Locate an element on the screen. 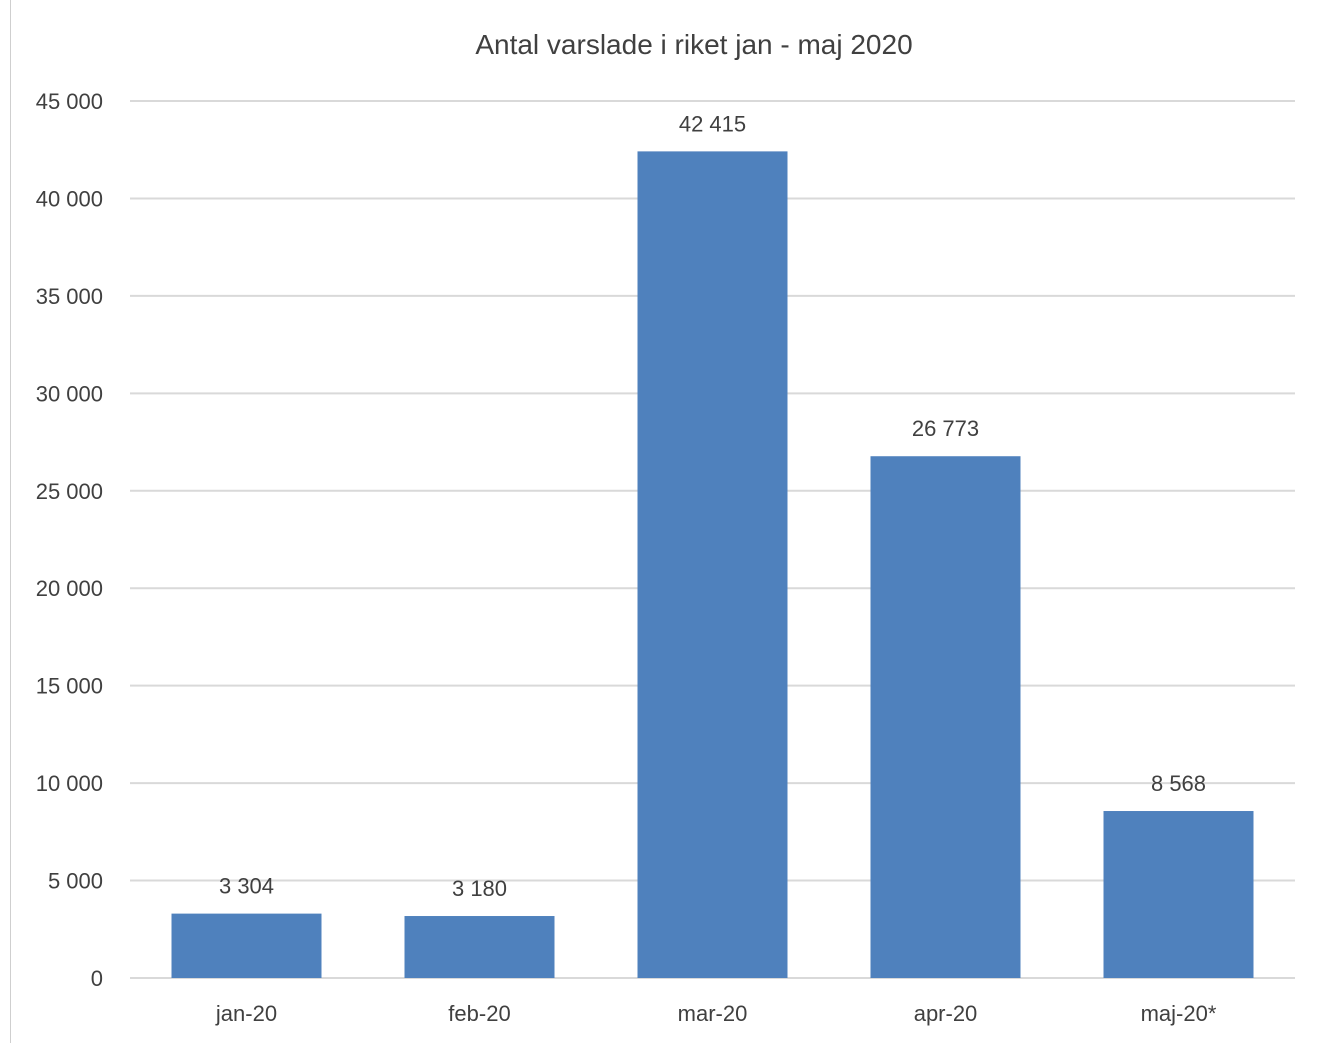 The height and width of the screenshot is (1048, 1322). x-category-label: maj-20* is located at coordinates (1179, 1013).